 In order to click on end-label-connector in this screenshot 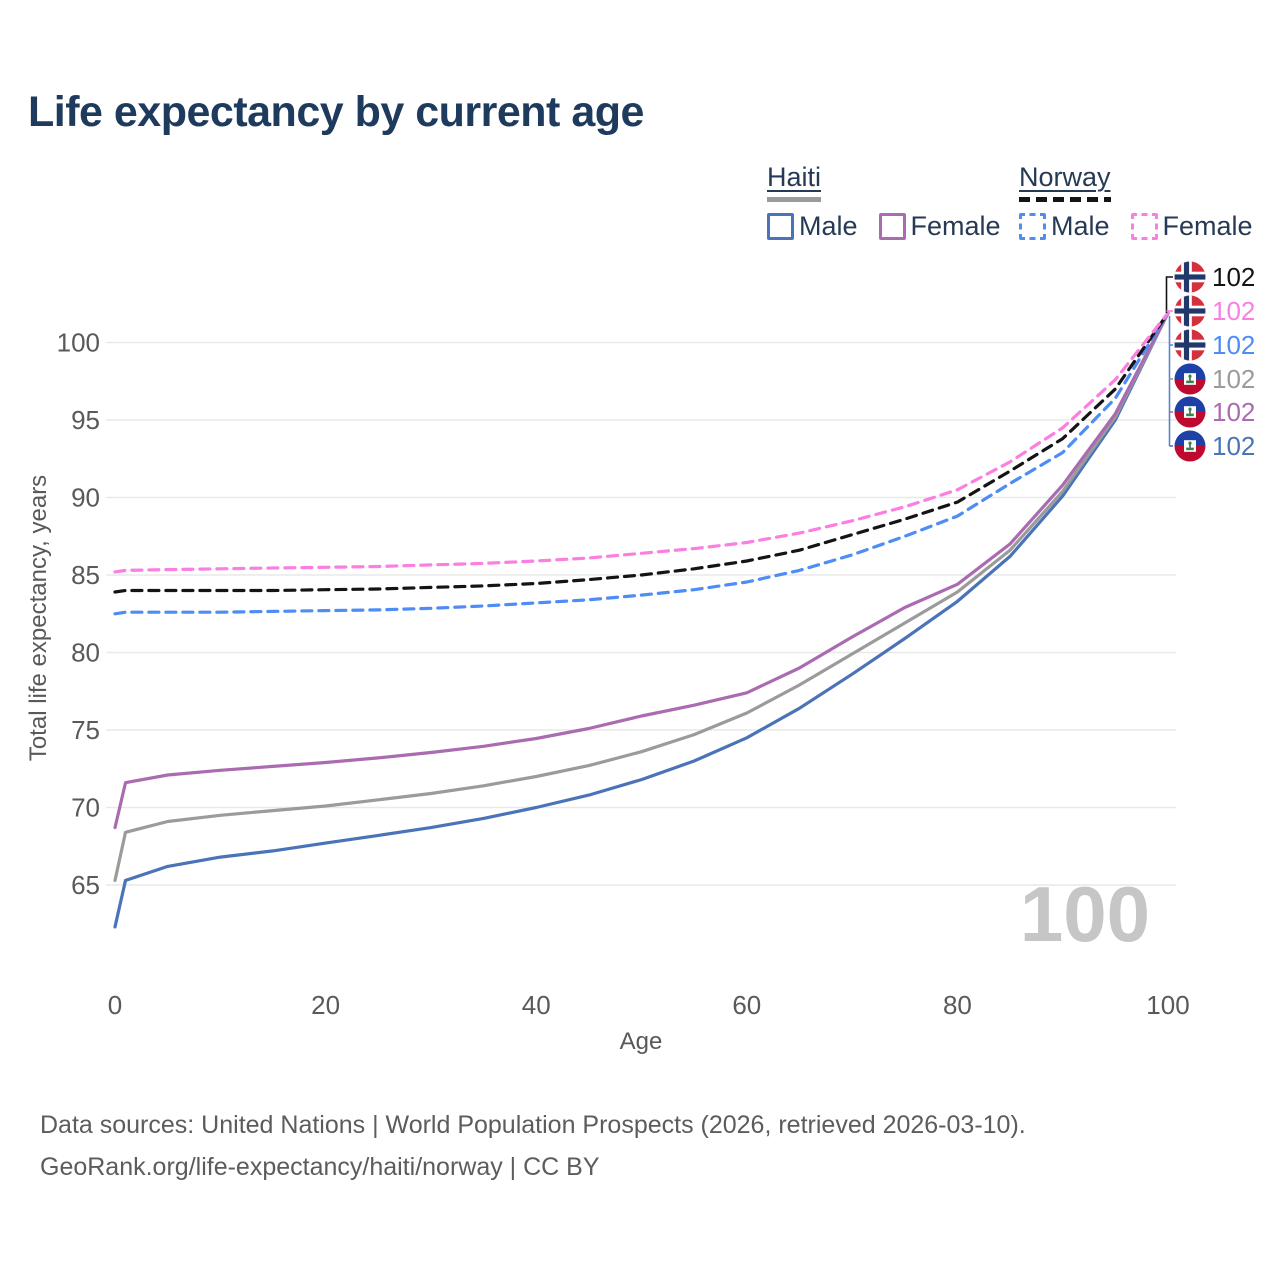, I will do `click(1169, 294)`.